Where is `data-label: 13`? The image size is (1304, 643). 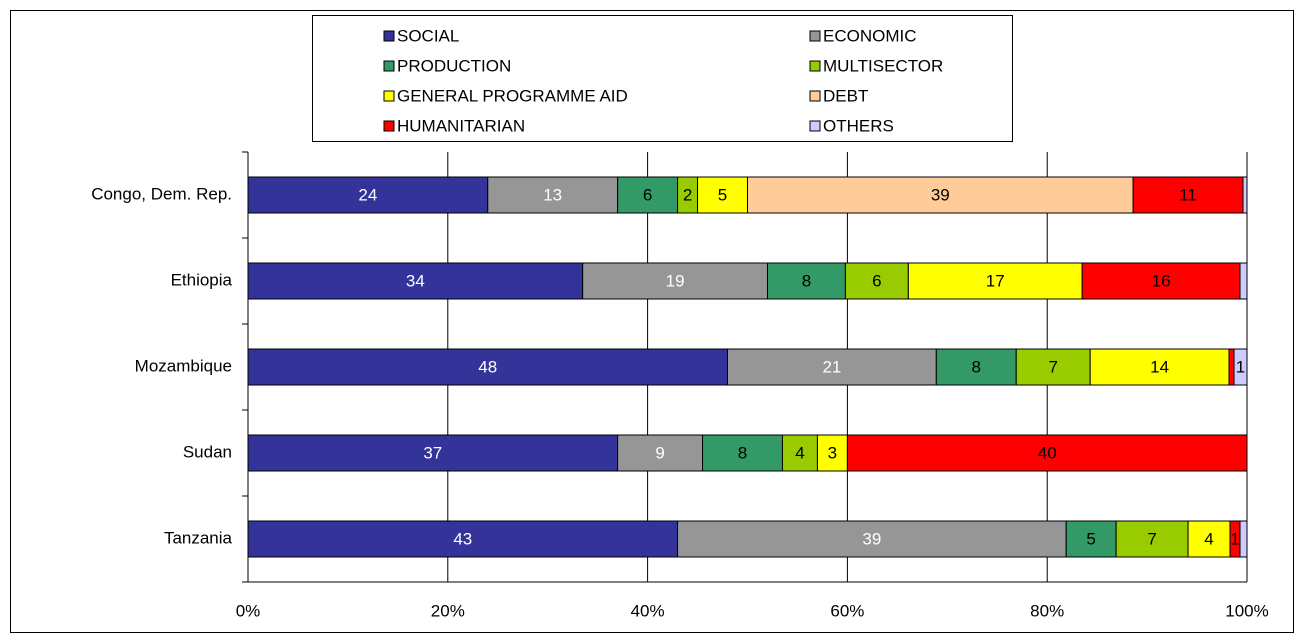
data-label: 13 is located at coordinates (552, 194).